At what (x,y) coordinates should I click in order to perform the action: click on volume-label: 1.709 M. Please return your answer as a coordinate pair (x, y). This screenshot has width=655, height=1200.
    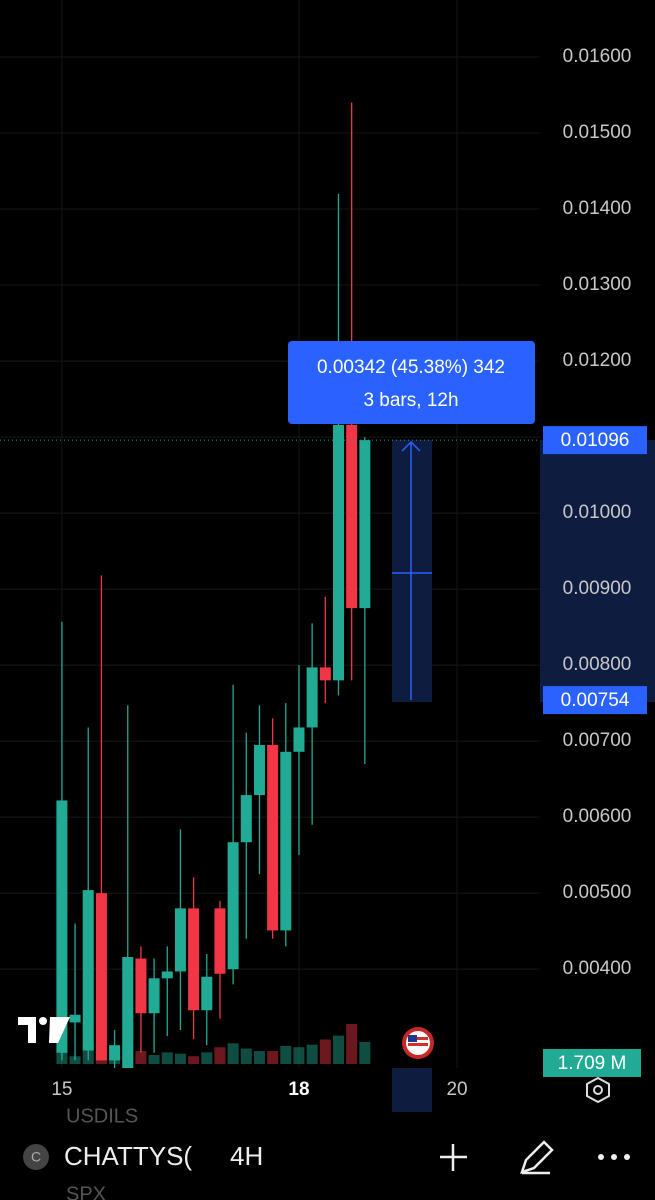
    Looking at the image, I should click on (592, 1063).